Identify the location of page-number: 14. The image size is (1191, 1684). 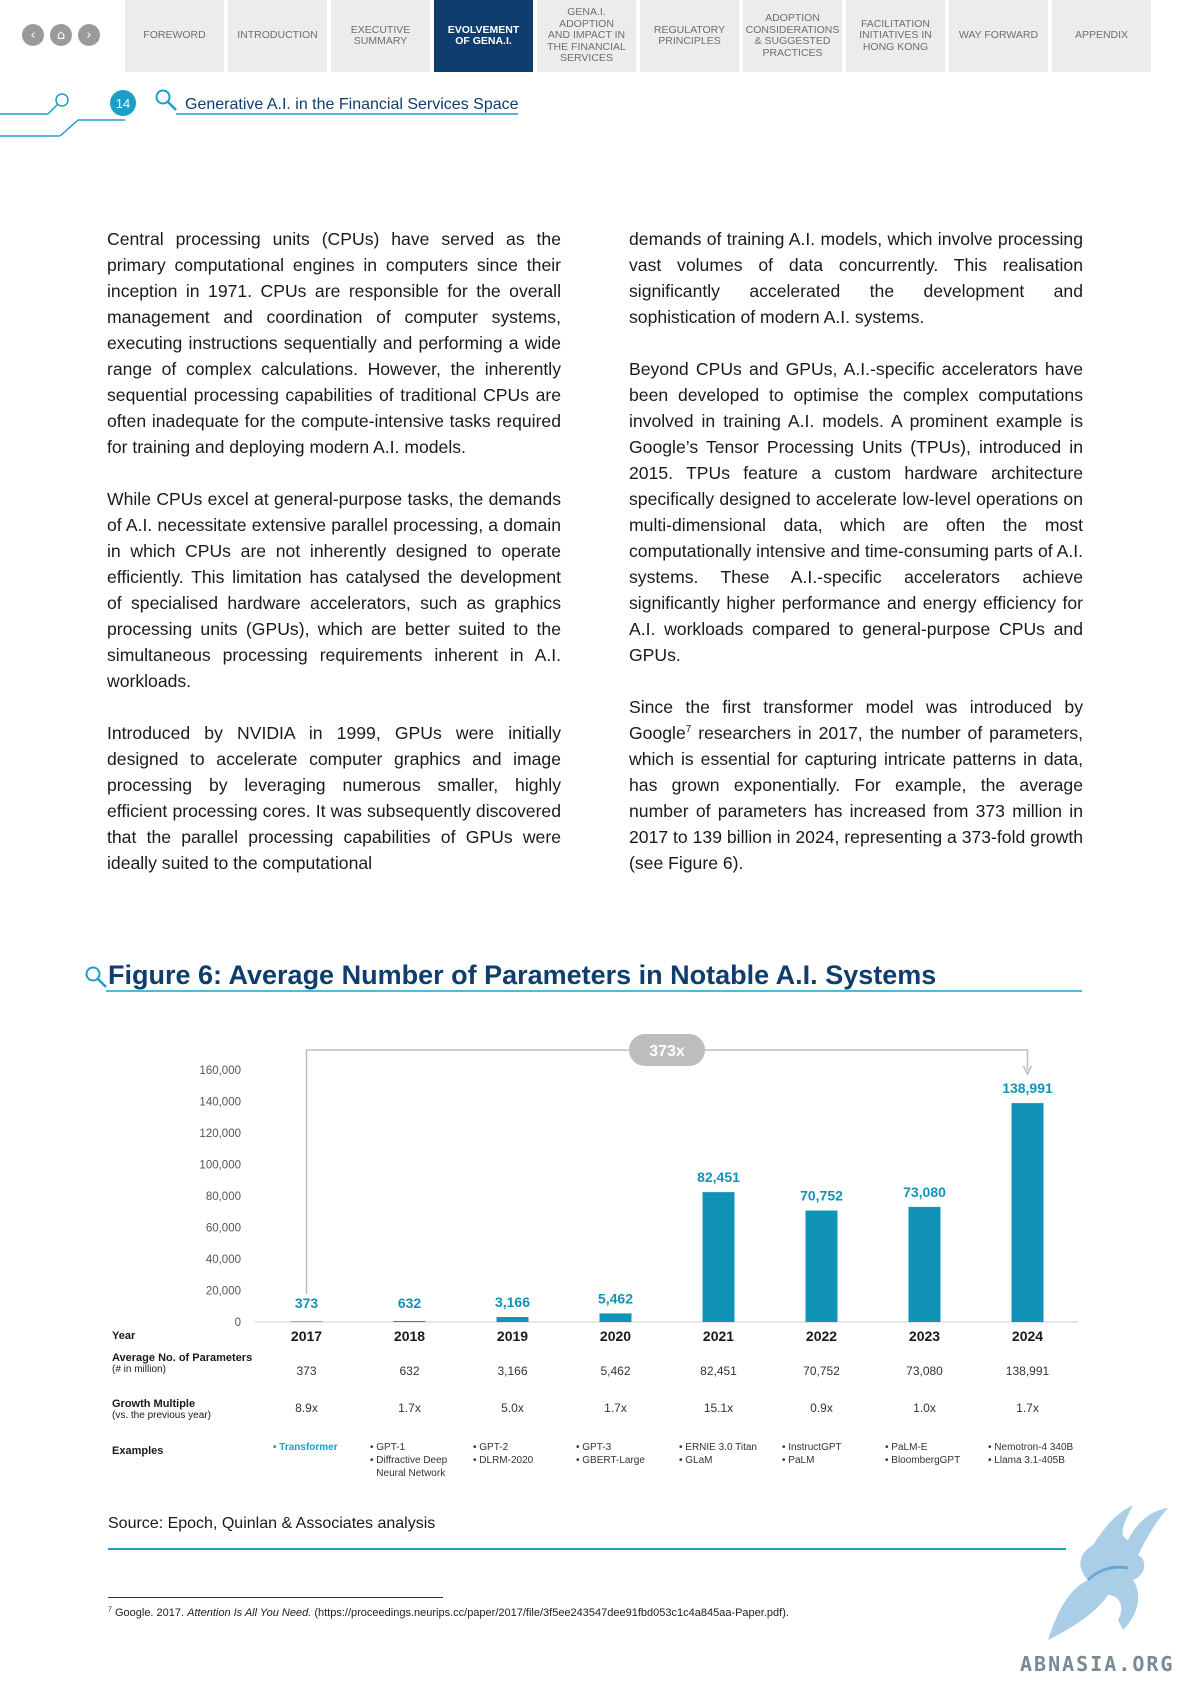
(123, 103).